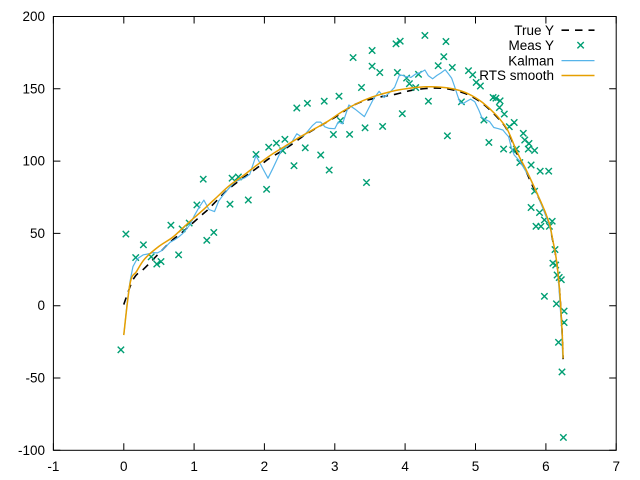 The image size is (640, 480). I want to click on svg-text: Meas Y, so click(531, 45).